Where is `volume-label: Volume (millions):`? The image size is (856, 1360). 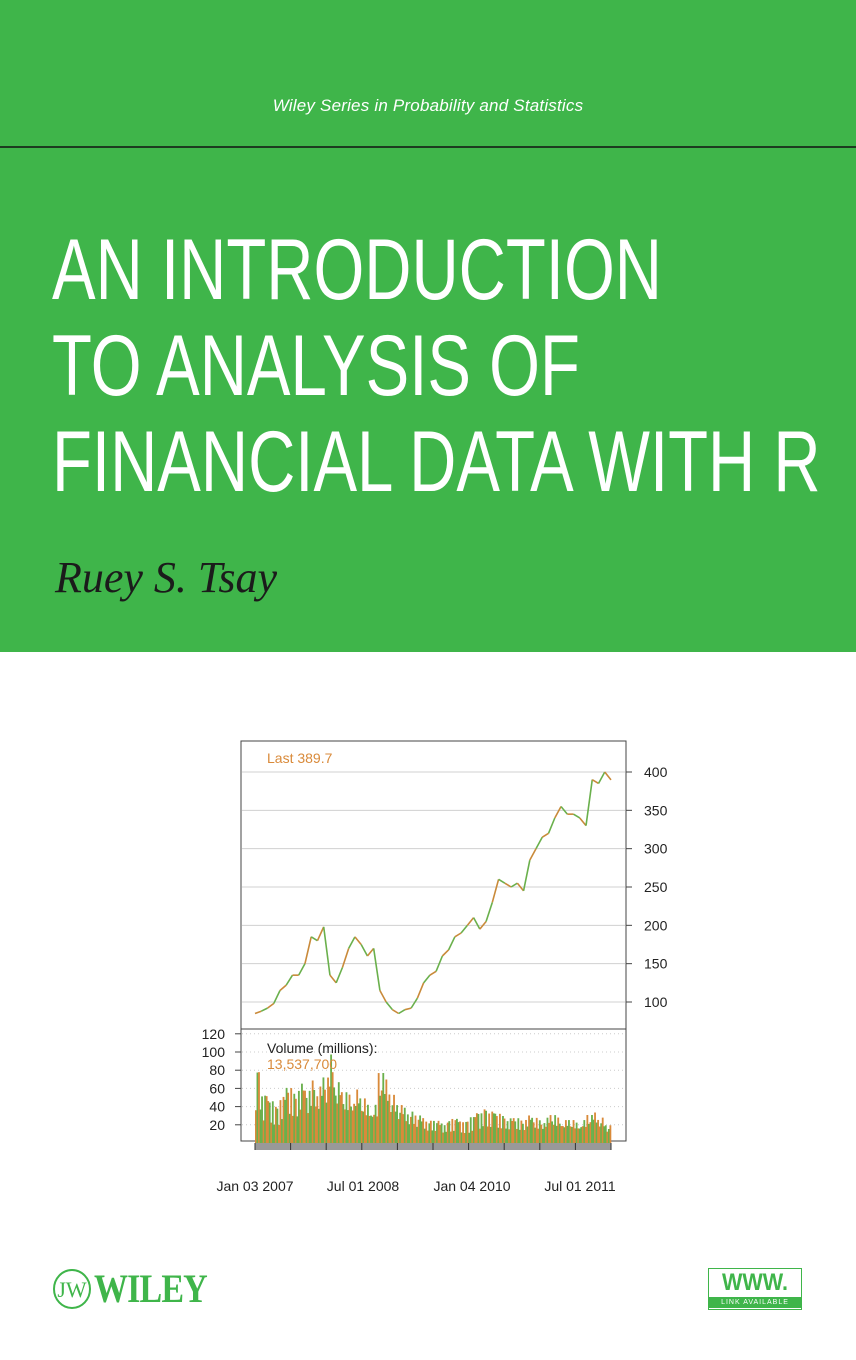
volume-label: Volume (millions): is located at coordinates (322, 1048).